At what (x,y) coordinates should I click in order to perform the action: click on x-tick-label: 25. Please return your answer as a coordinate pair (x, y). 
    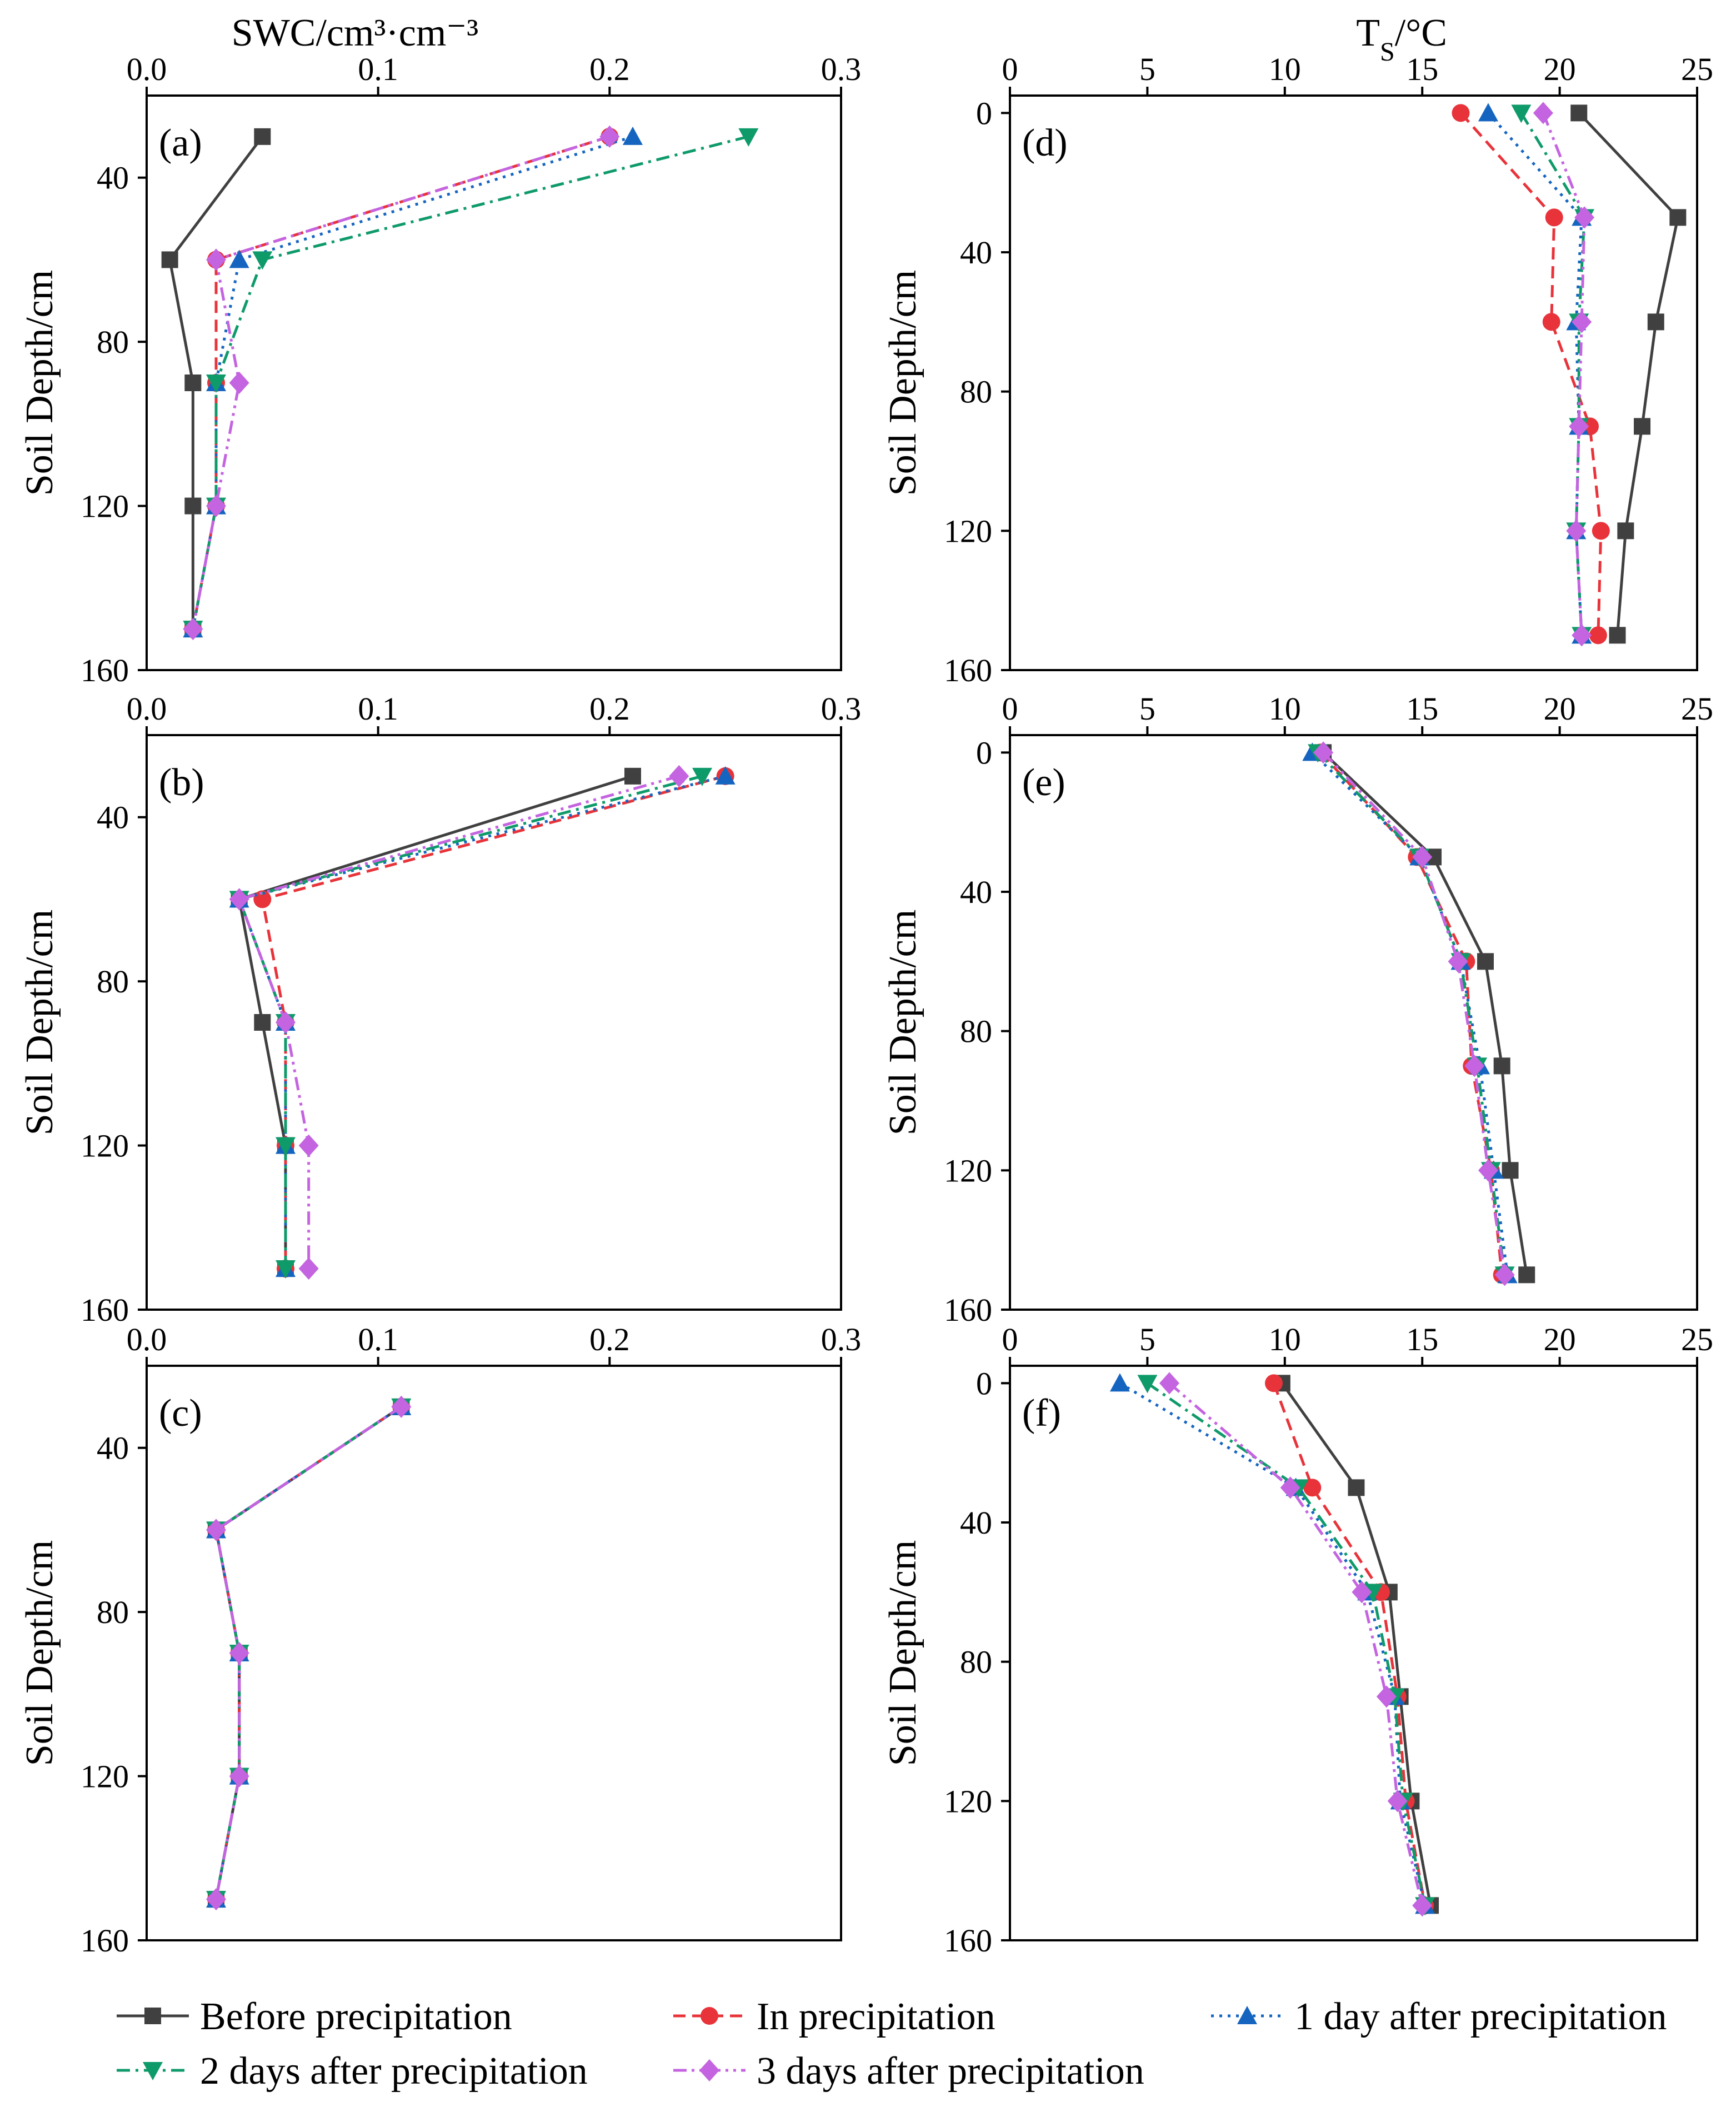
    Looking at the image, I should click on (1697, 1339).